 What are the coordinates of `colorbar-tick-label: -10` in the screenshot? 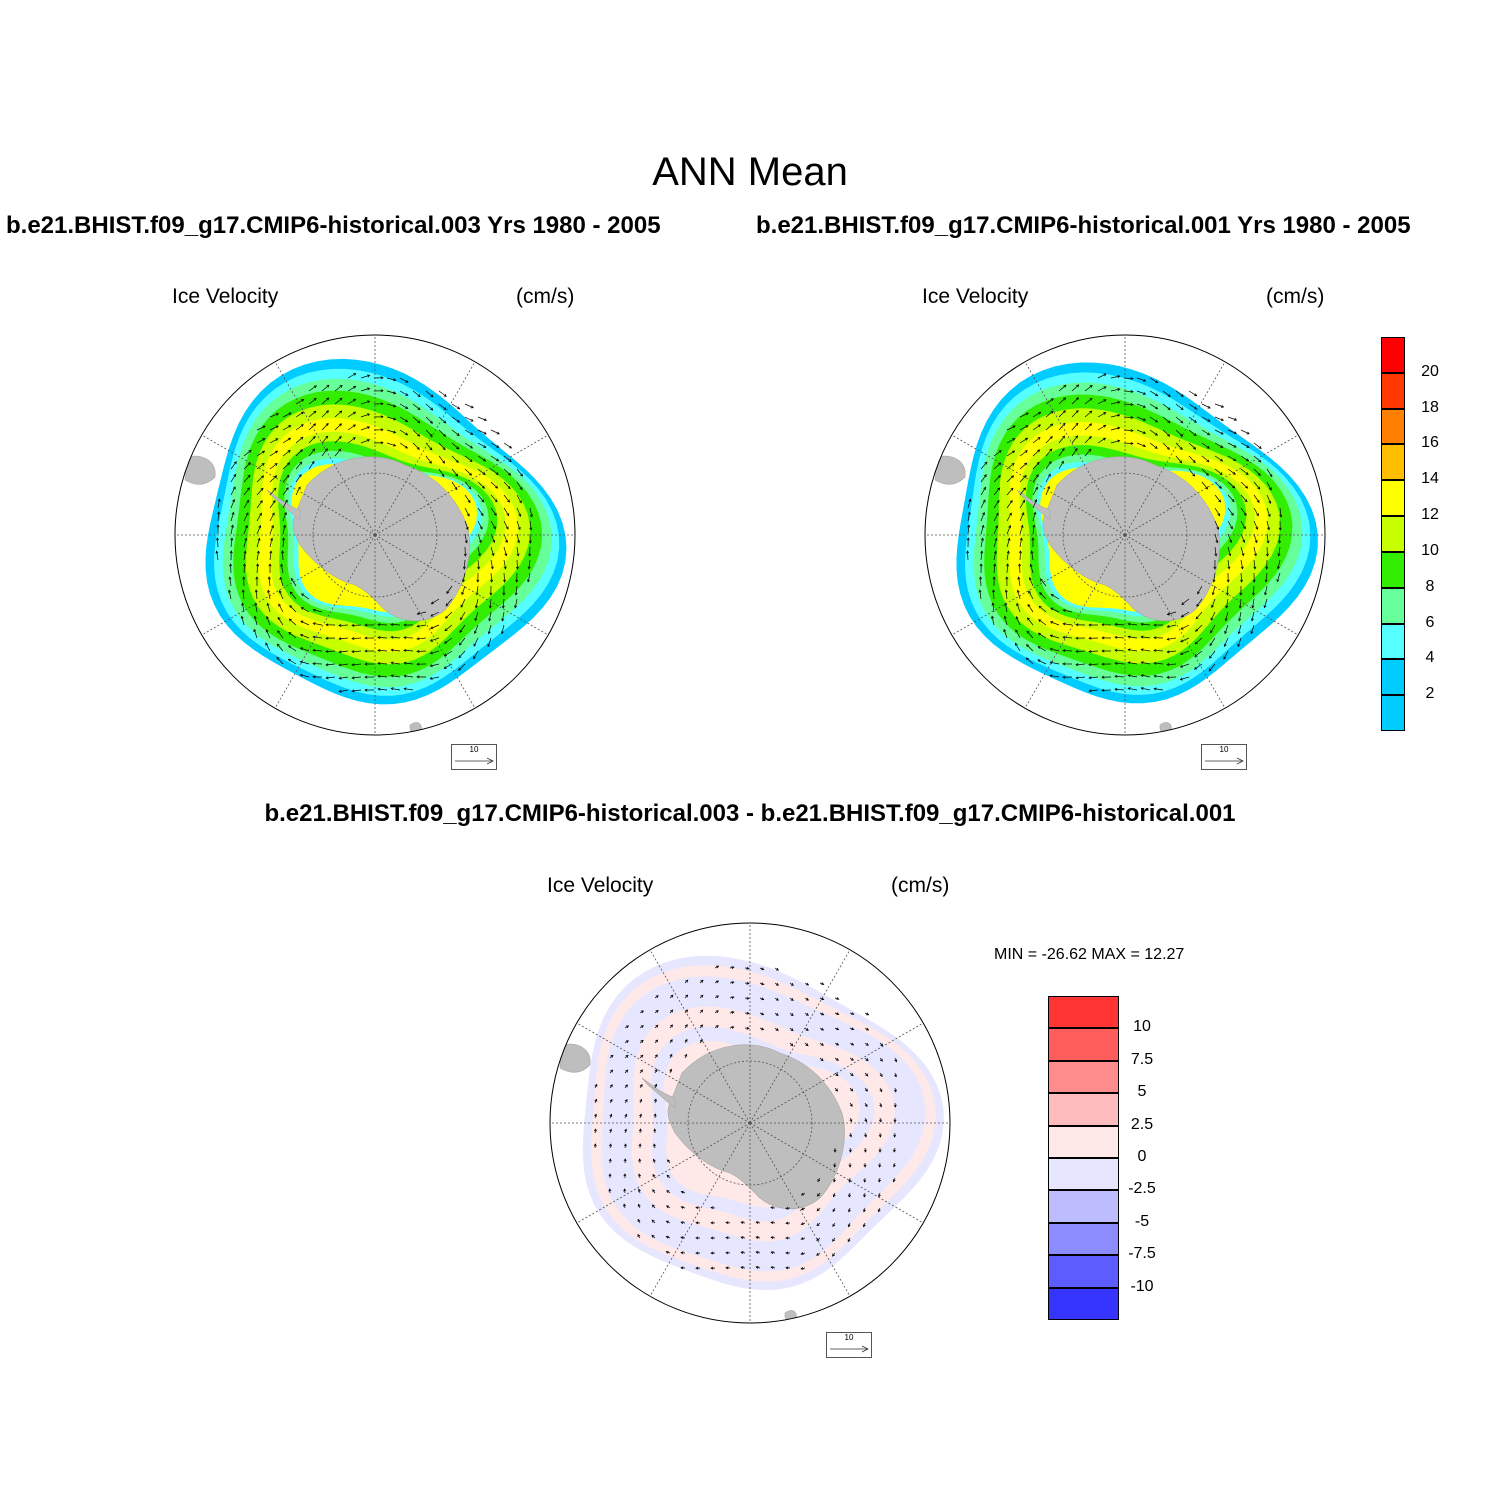 It's located at (1142, 1286).